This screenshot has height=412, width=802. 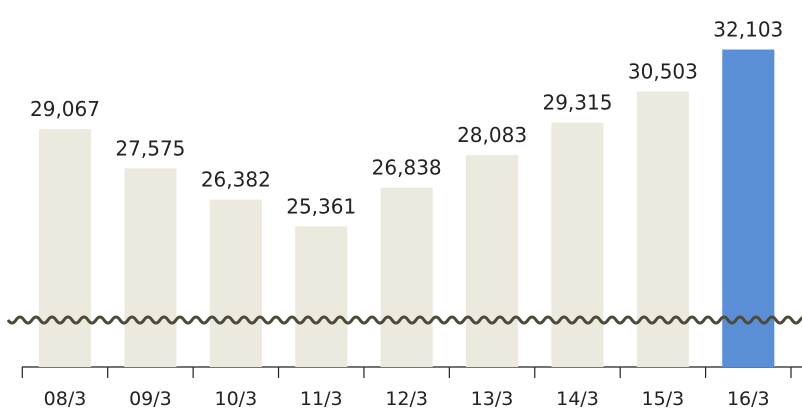 What do you see at coordinates (663, 71) in the screenshot?
I see `value-label: 30,503` at bounding box center [663, 71].